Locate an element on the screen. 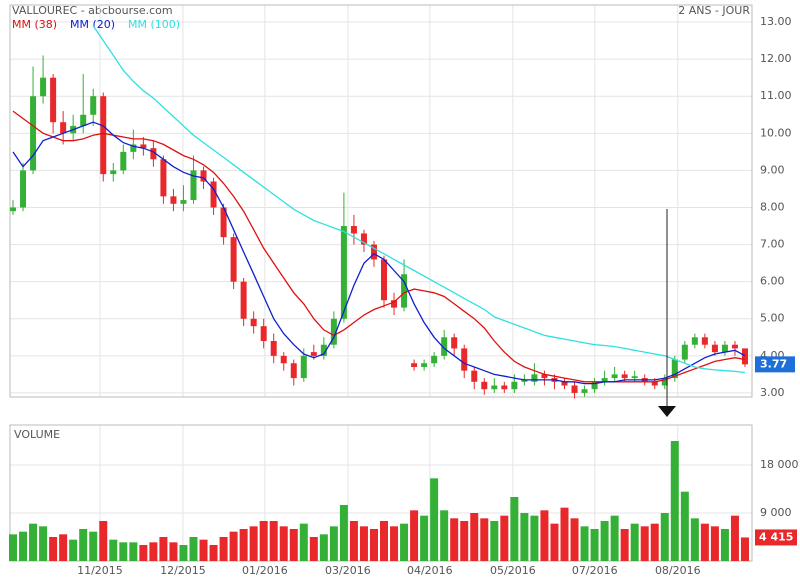 The image size is (800, 580). last-price-box is located at coordinates (775, 364).